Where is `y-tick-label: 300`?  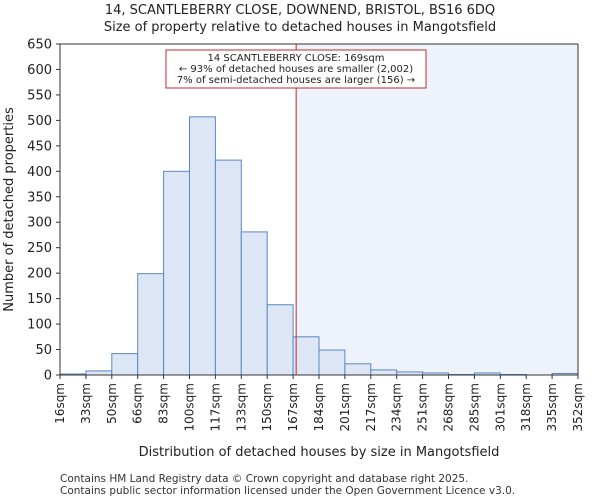 y-tick-label: 300 is located at coordinates (39, 223).